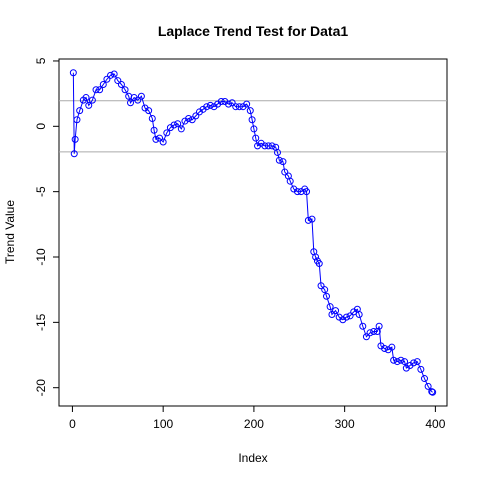  I want to click on chart-title: Laplace Trend Test for Data1, so click(253, 31).